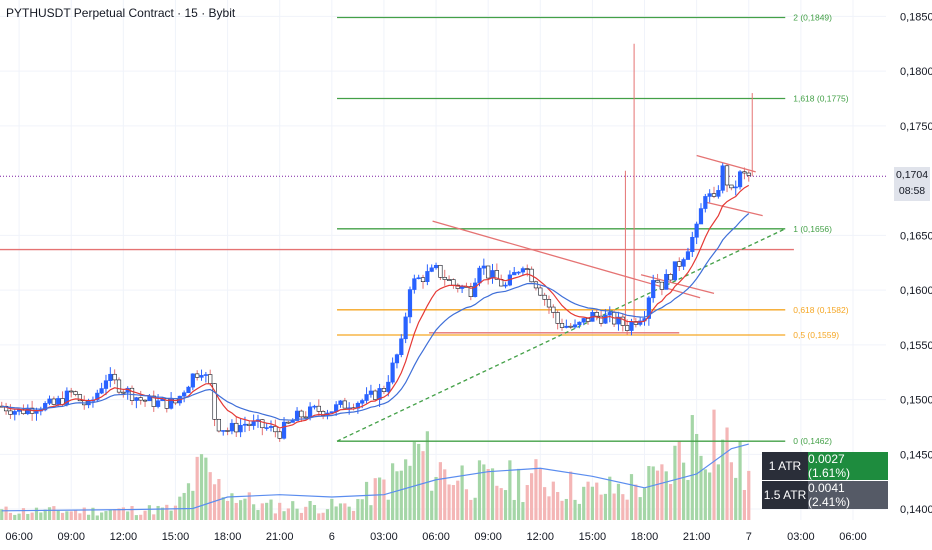 This screenshot has height=550, width=932. What do you see at coordinates (916, 72) in the screenshot?
I see `y-tick-label: 0,1800` at bounding box center [916, 72].